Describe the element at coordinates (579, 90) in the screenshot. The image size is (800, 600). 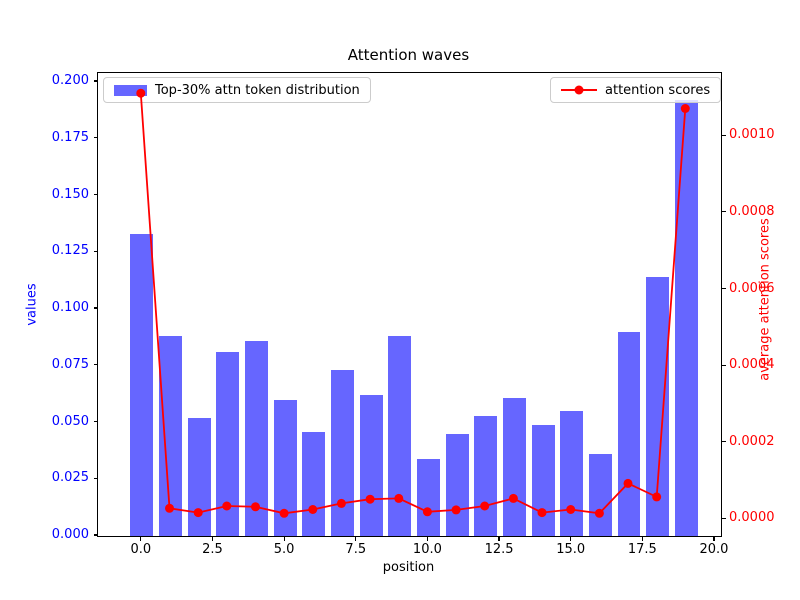
I see `line-legend-marker-icon` at that location.